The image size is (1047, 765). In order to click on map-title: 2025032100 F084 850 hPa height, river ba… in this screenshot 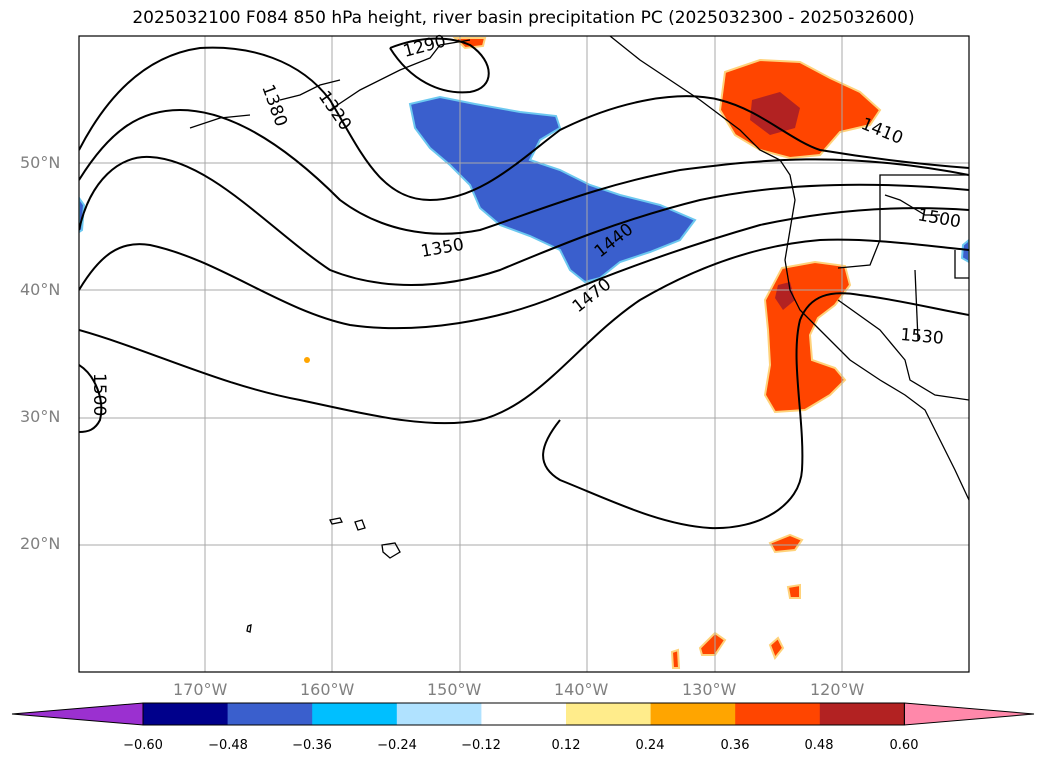, I will do `click(523, 18)`.